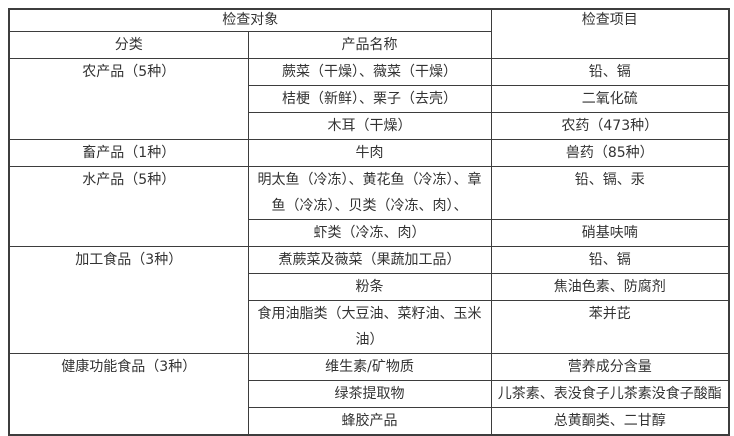 This screenshot has height=436, width=734. I want to click on table-row: 虾类（冷冻、肉） 硝基呋喃, so click(369, 233).